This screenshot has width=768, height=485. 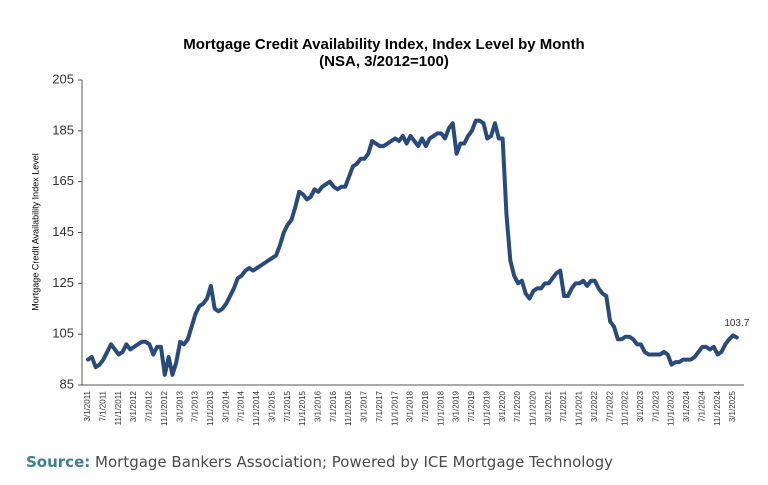 I want to click on y-axis-label: Mortgage Credit Availability Index Level, so click(x=35, y=231).